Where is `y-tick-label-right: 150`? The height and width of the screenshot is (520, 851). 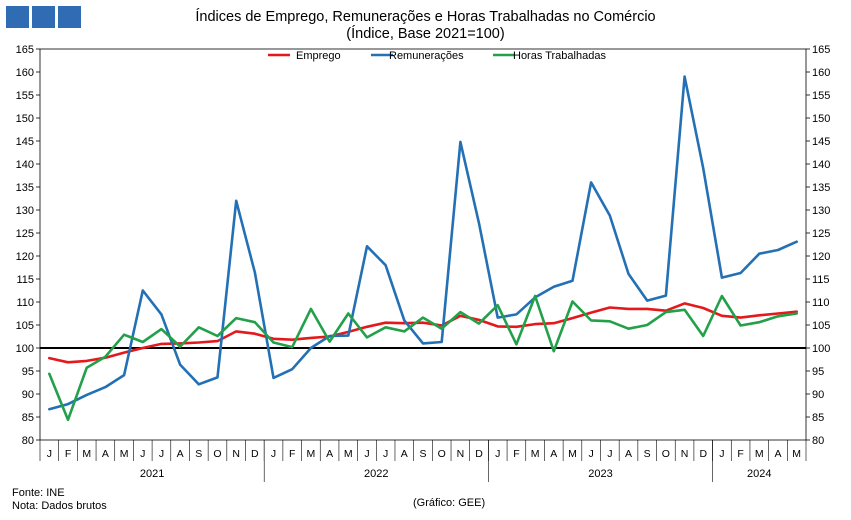 y-tick-label-right: 150 is located at coordinates (821, 119).